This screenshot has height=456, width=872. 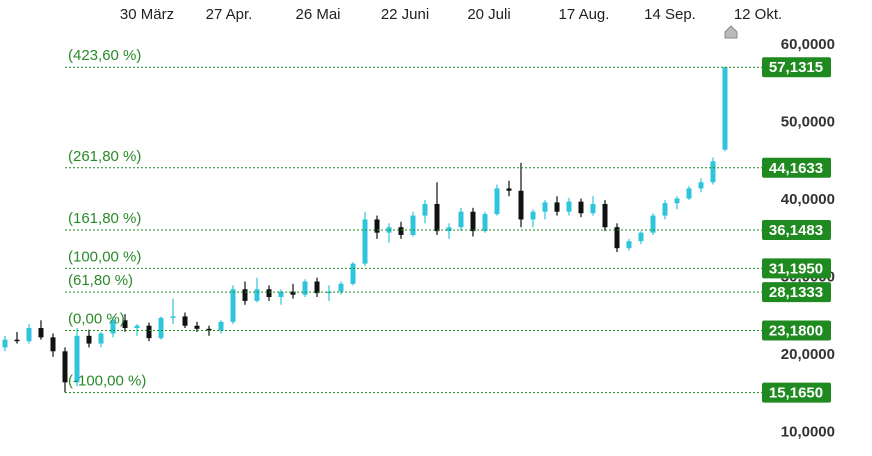 I want to click on x-tick-label: 27 Apr., so click(x=229, y=14).